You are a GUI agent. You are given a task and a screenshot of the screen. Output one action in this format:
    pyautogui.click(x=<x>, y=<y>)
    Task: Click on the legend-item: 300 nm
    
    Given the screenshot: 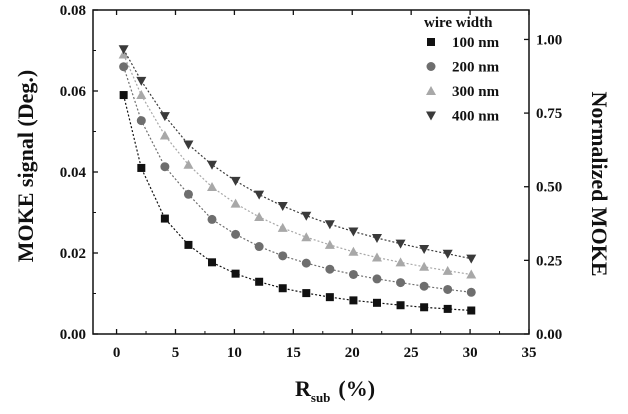 What is the action you would take?
    pyautogui.click(x=463, y=92)
    